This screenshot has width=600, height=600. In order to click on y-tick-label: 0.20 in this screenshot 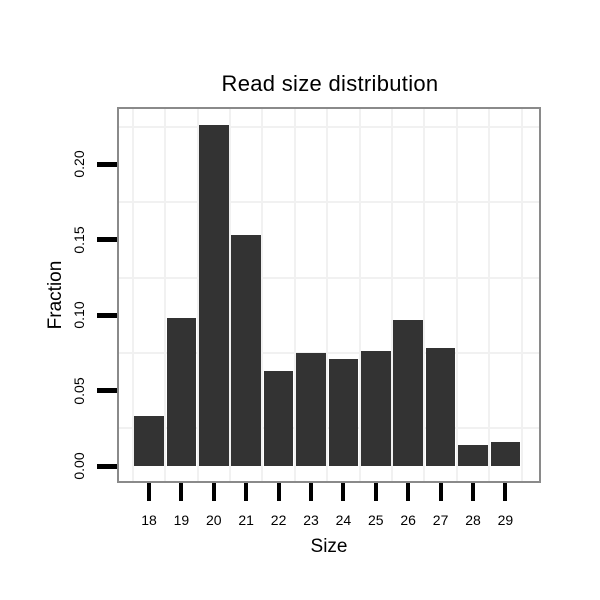, I will do `click(79, 164)`.